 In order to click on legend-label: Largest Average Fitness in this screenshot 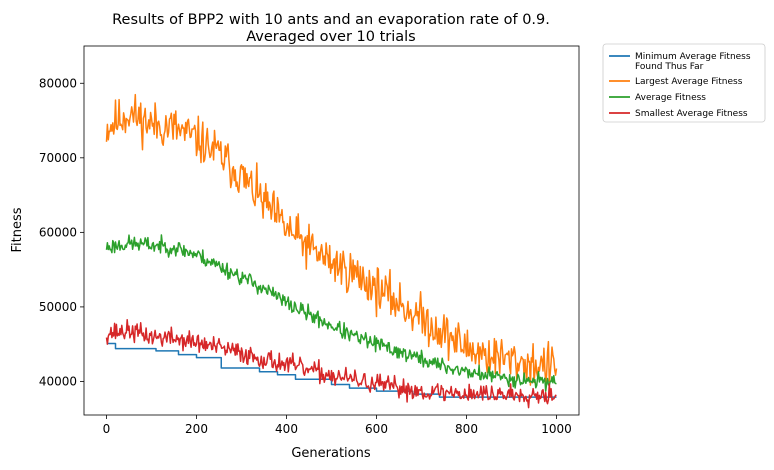, I will do `click(689, 82)`.